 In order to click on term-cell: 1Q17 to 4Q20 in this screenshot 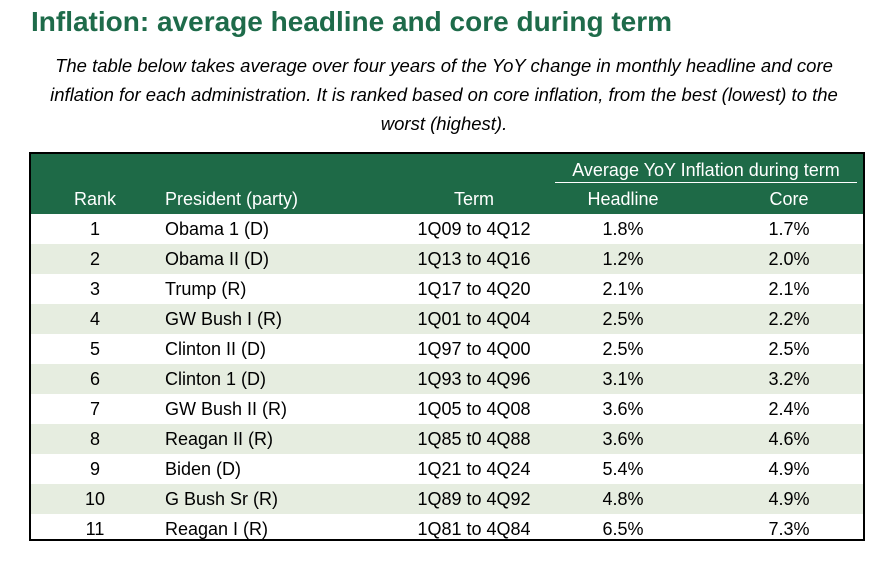, I will do `click(474, 289)`.